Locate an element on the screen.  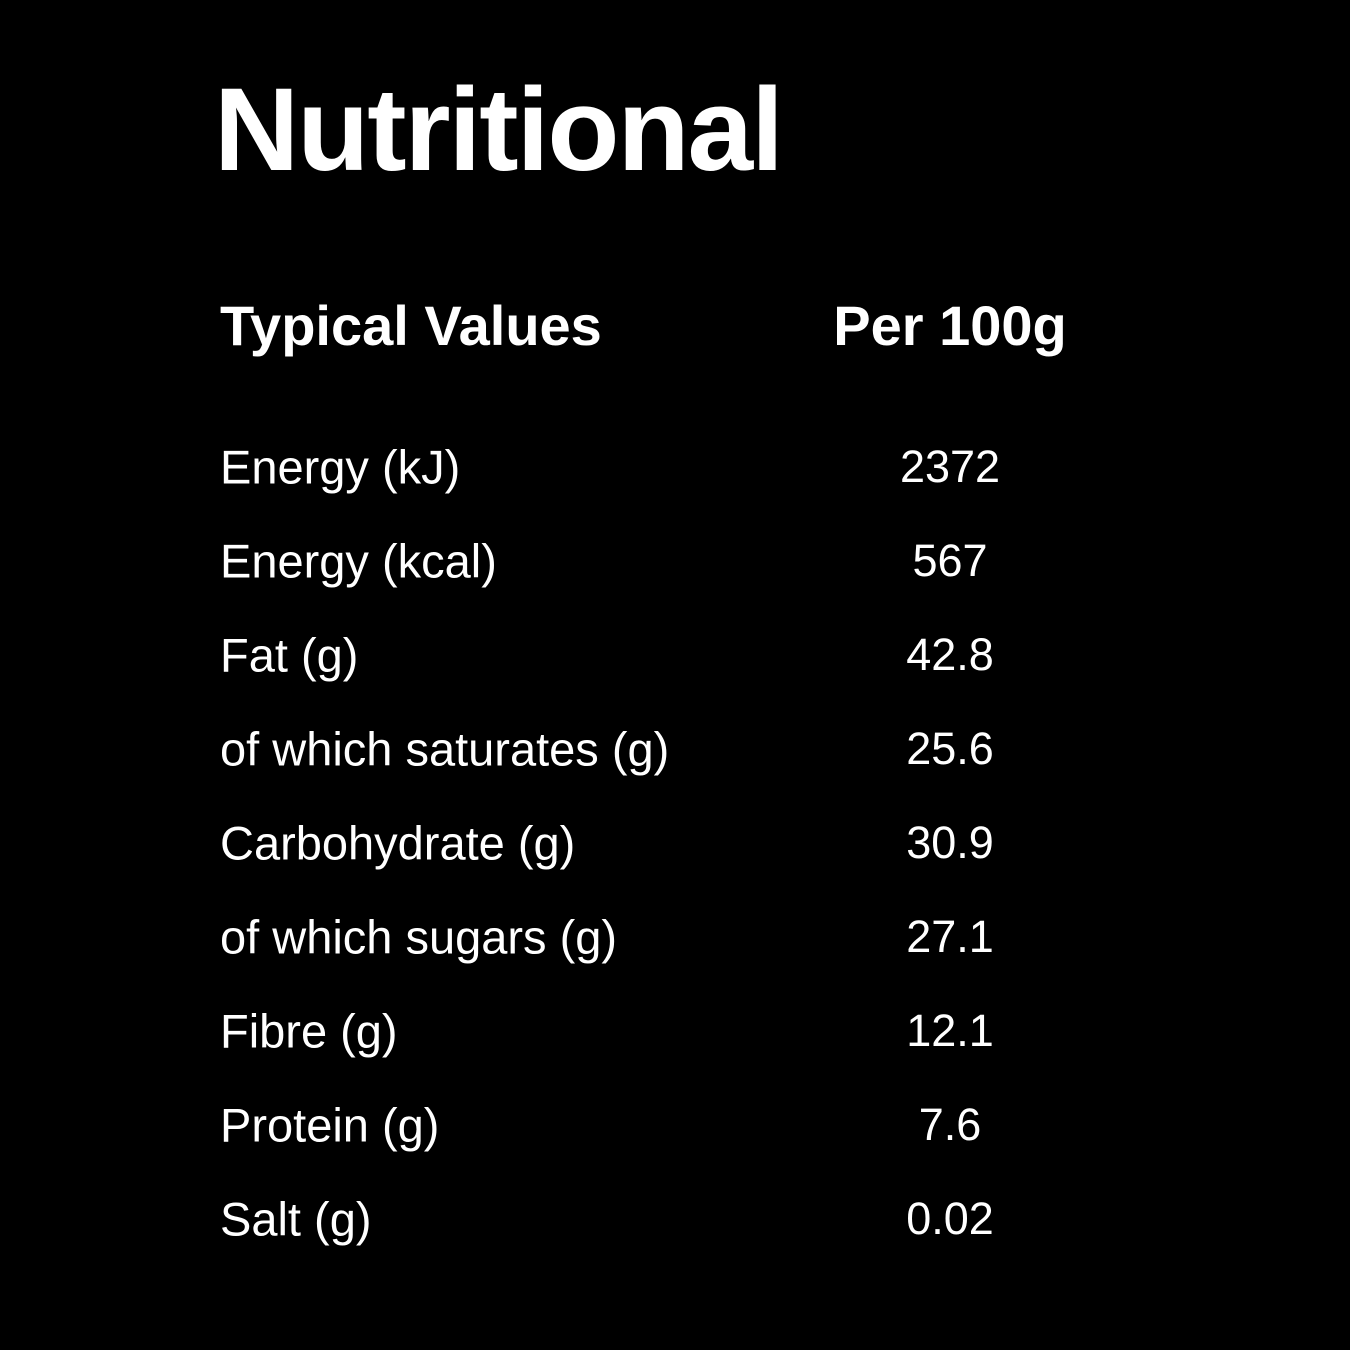
nutrient-label: Fibre (g) is located at coordinates (309, 1031).